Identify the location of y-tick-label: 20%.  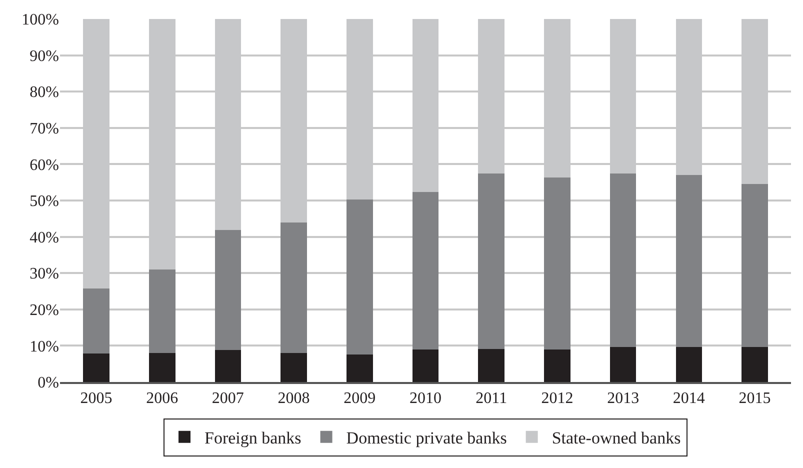
(44, 310).